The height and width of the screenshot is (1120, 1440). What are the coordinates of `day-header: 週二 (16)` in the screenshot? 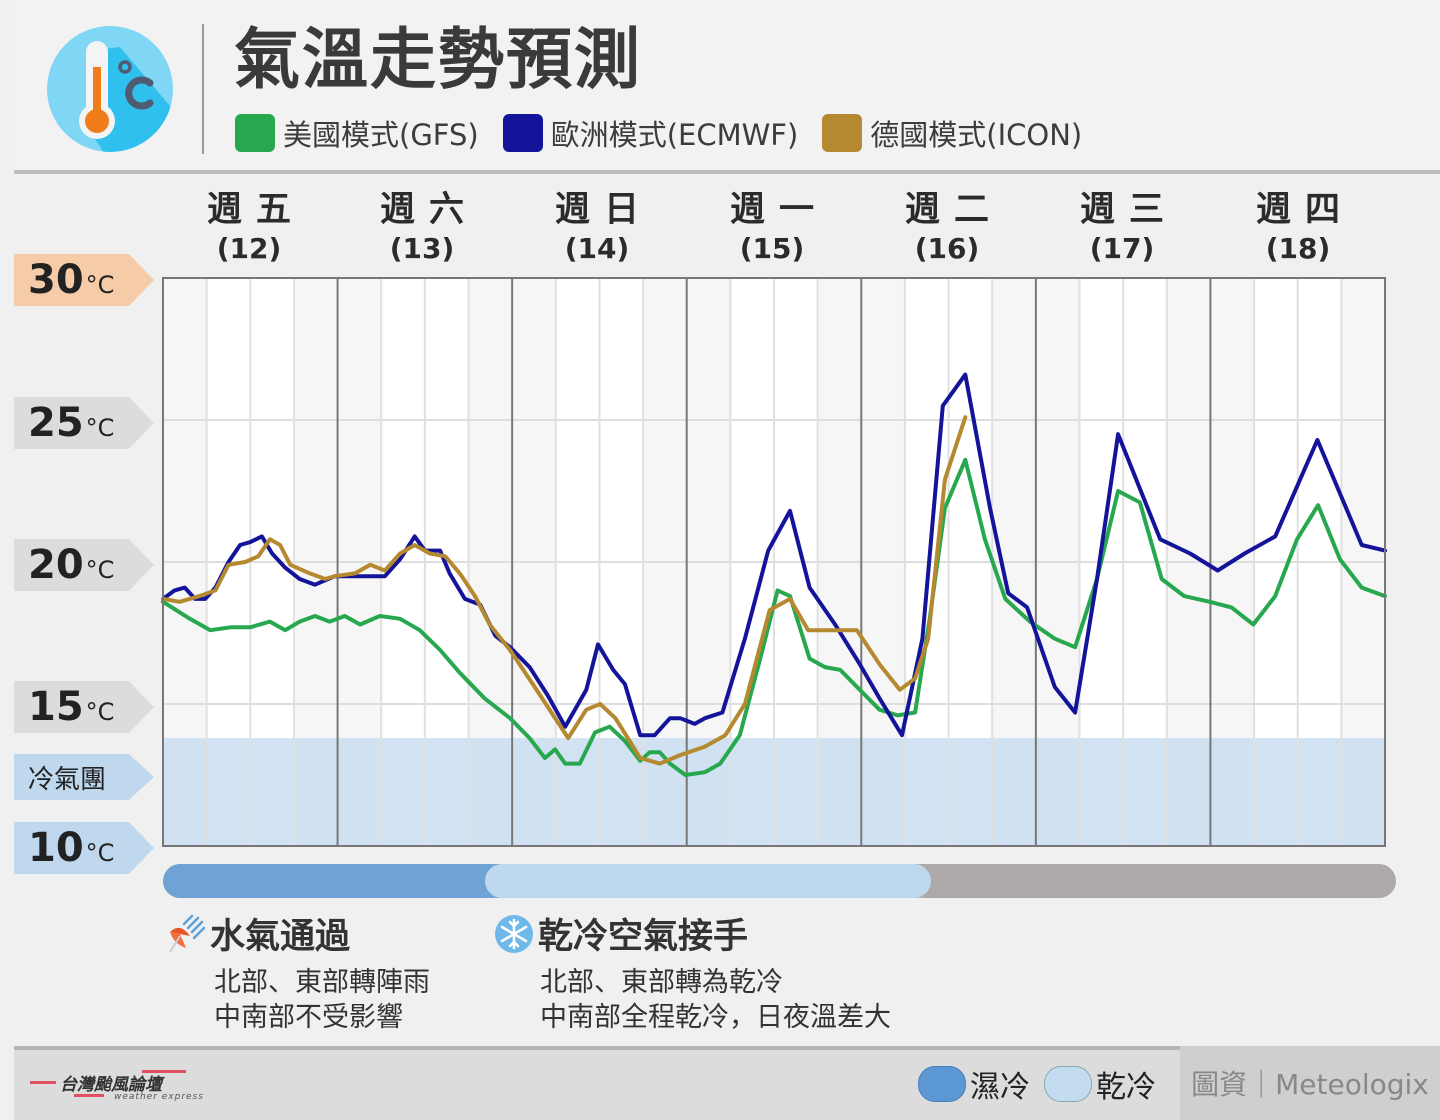 It's located at (947, 227).